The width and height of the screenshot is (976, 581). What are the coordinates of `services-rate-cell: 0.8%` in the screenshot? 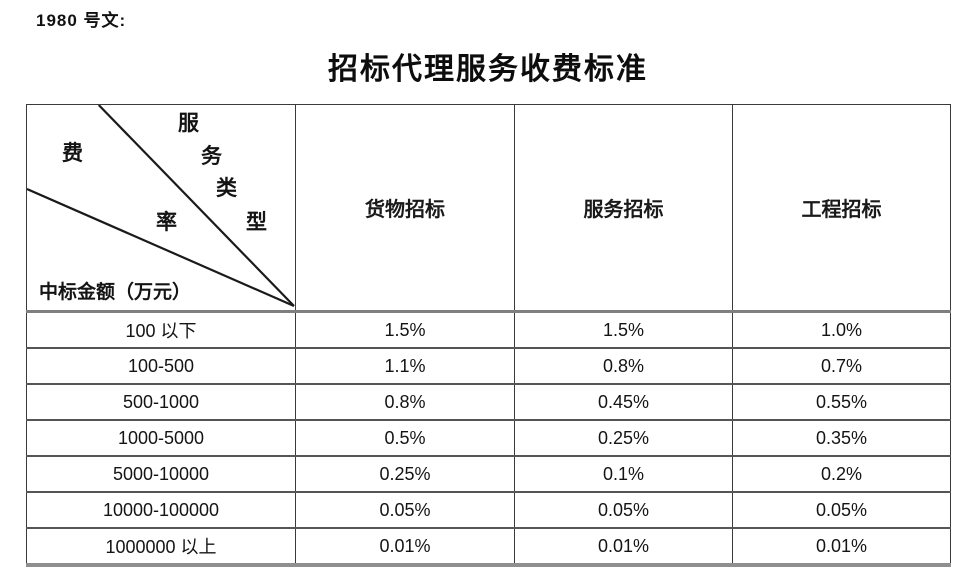 It's located at (623, 366).